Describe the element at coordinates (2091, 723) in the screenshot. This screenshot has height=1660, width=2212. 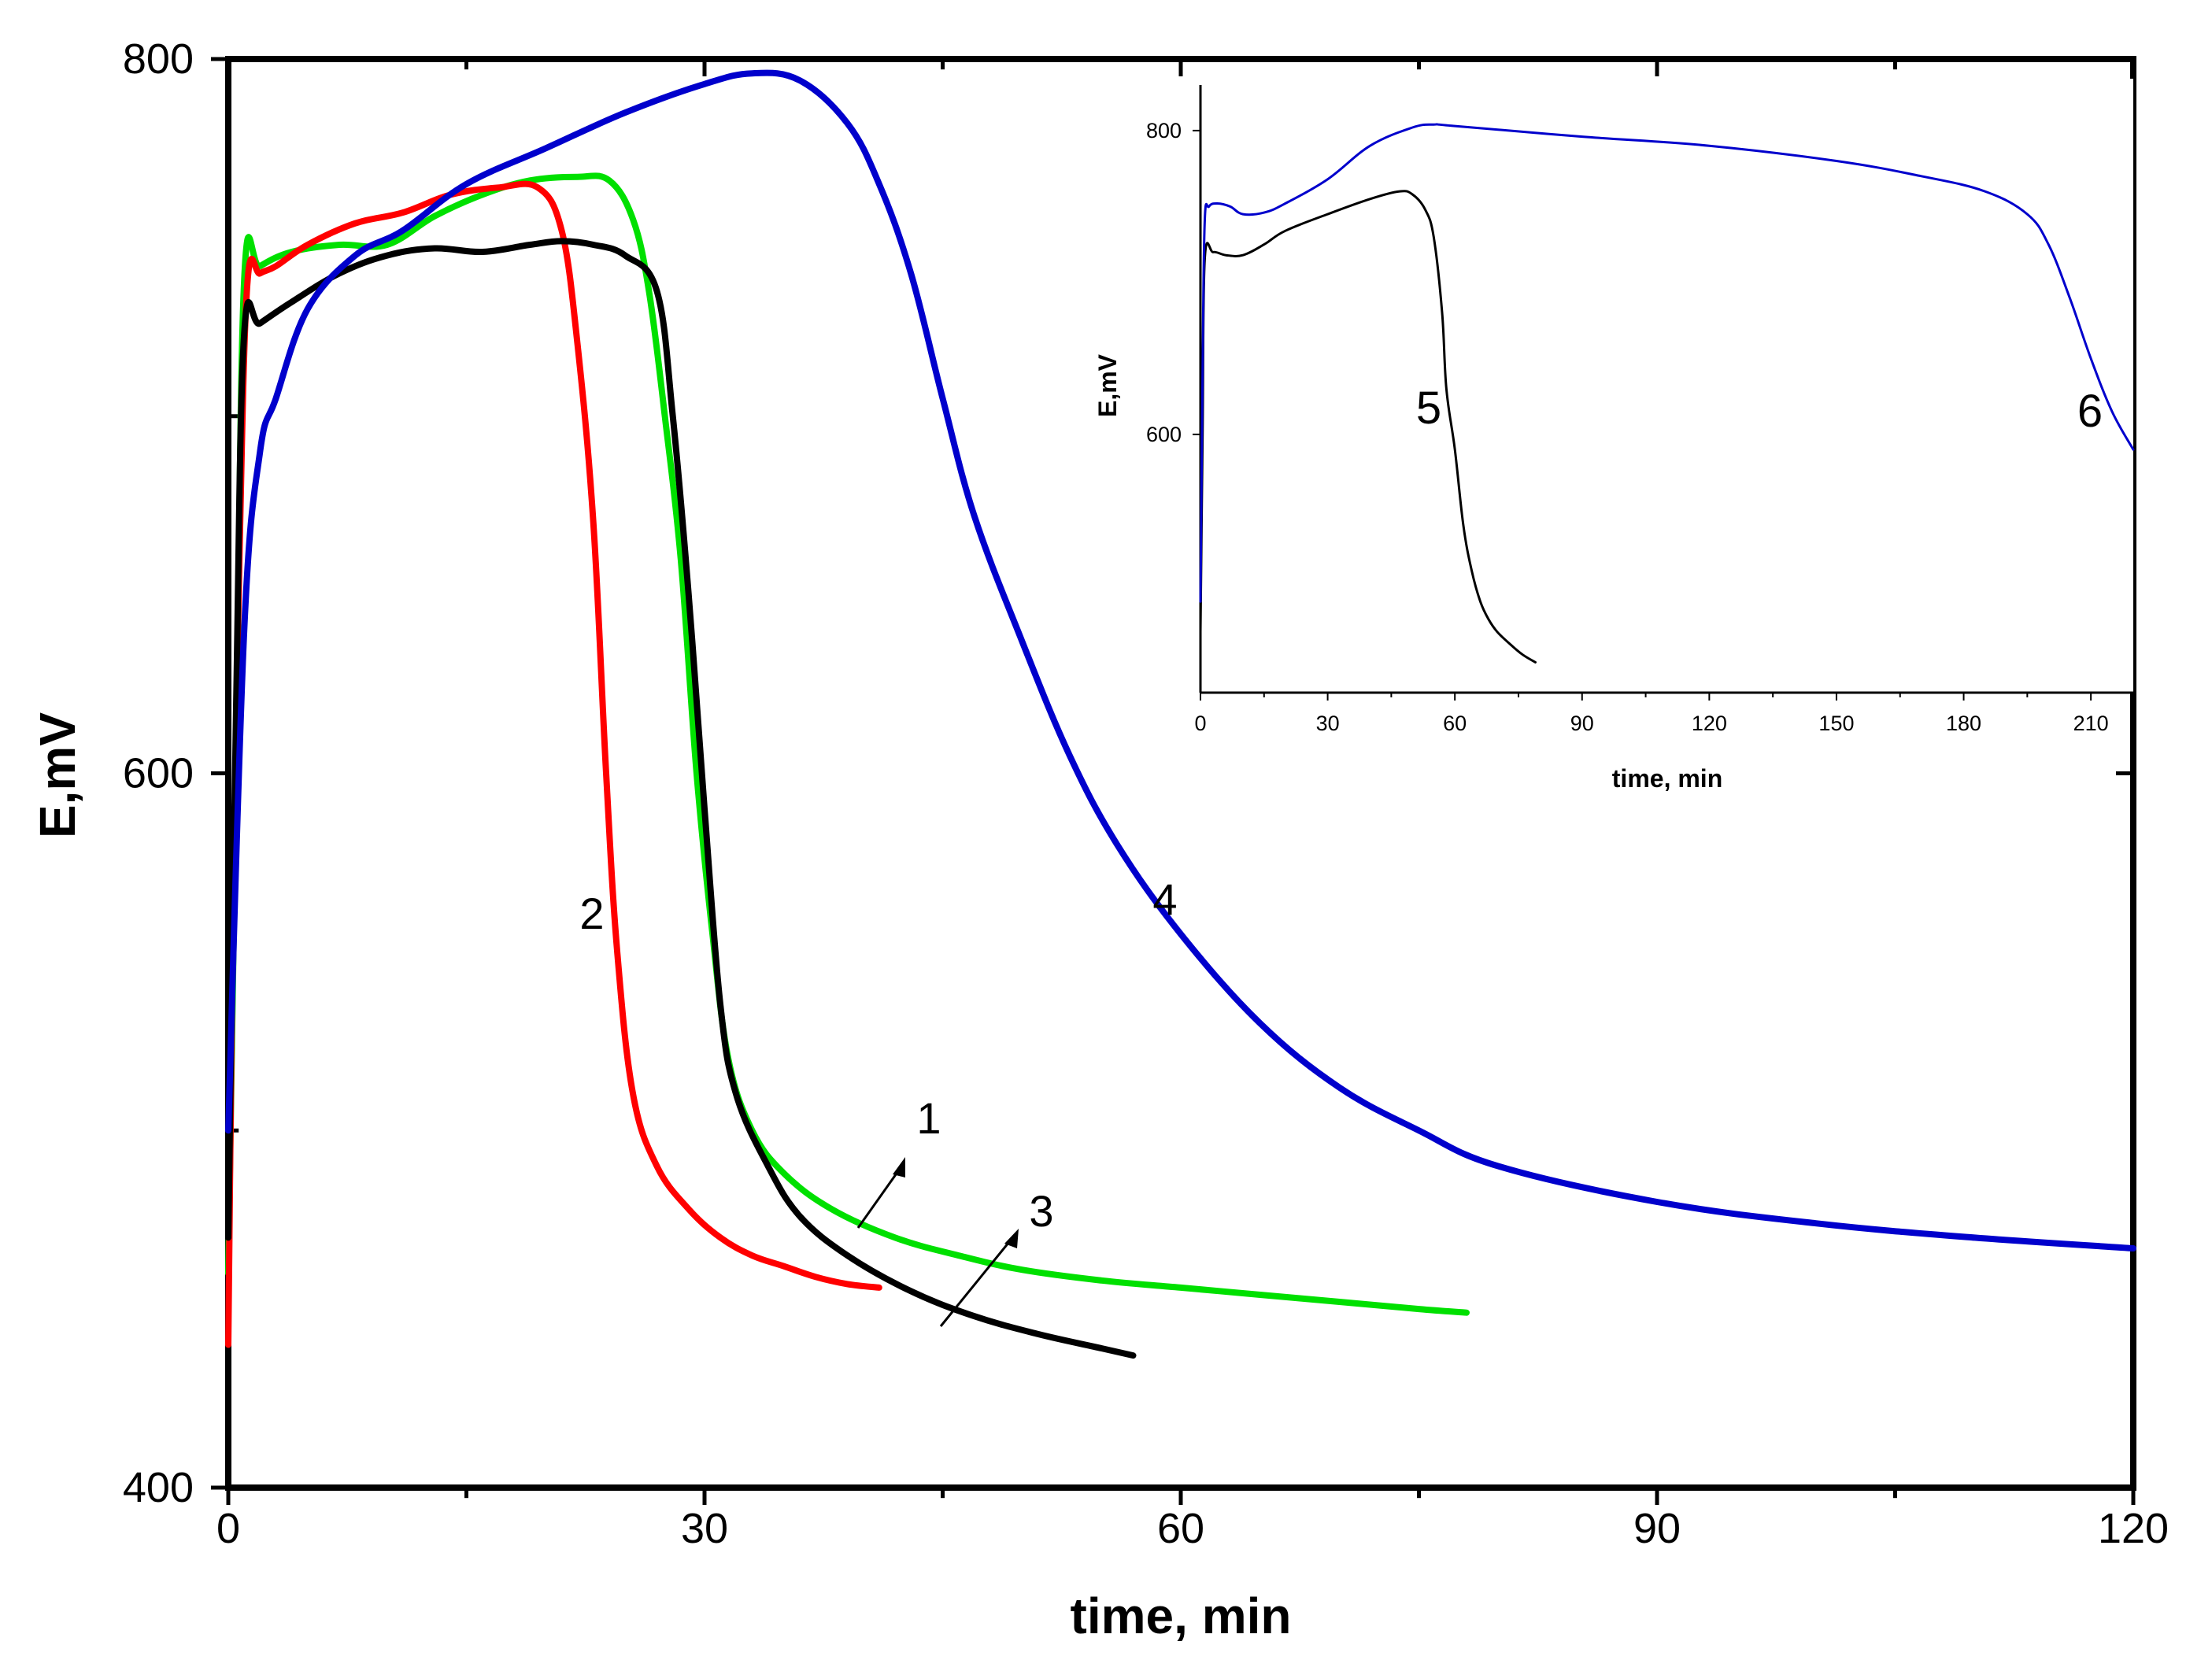
I see `inset-x-tick-label-210: 210` at that location.